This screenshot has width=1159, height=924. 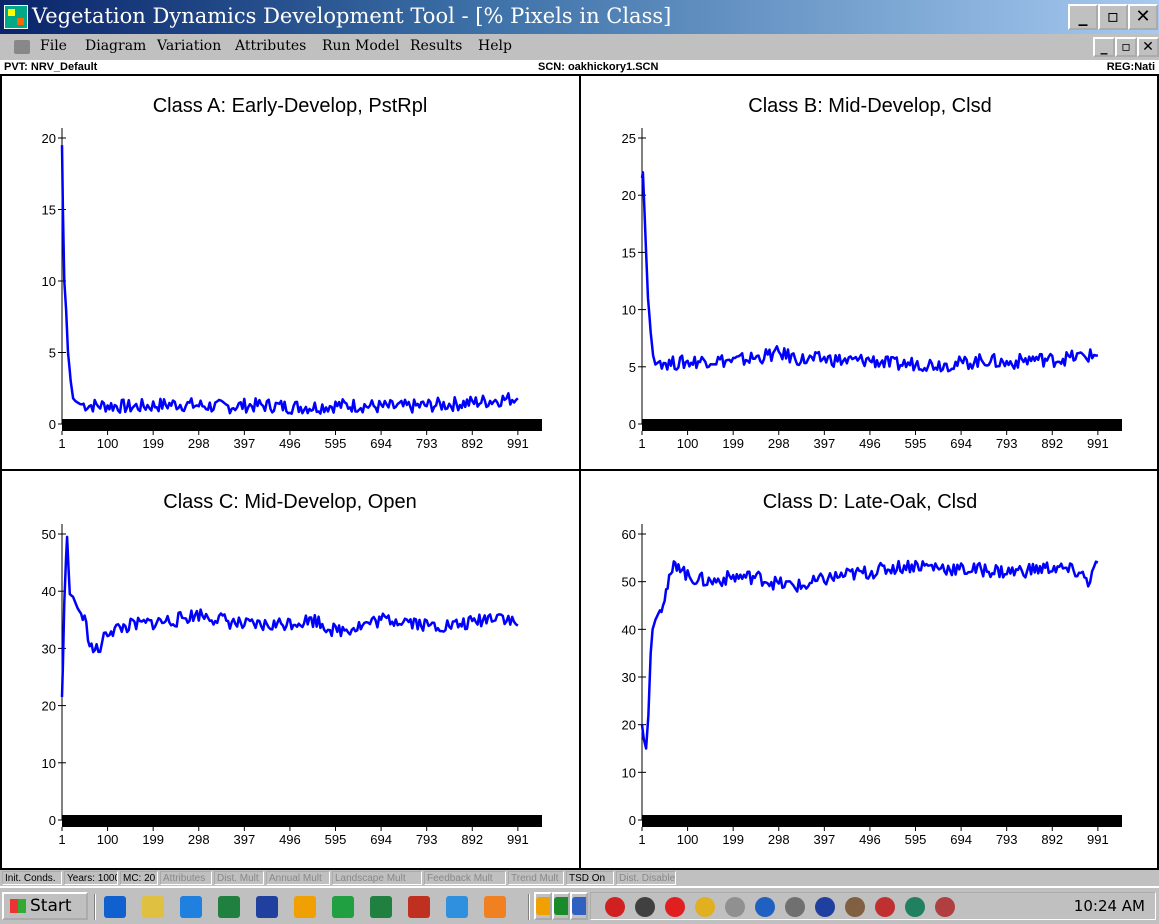 I want to click on status-cell-dist-disabled: Dist. Disabled, so click(x=646, y=878).